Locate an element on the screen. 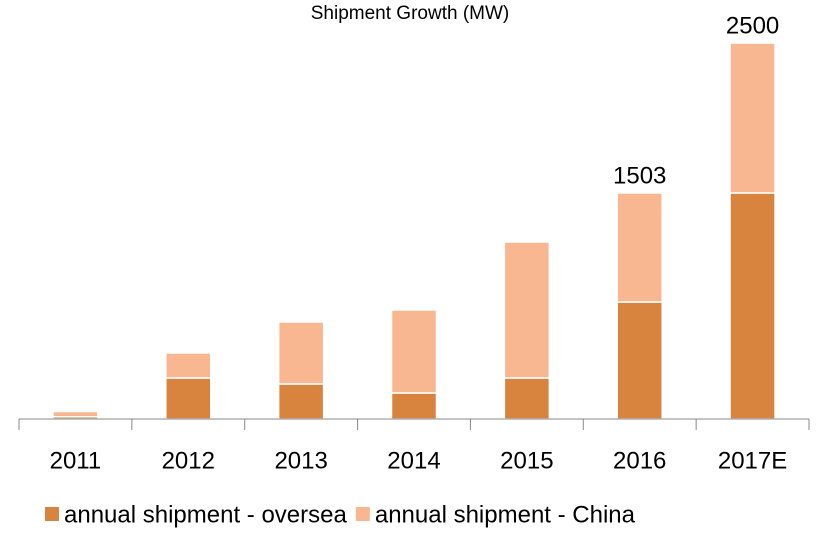 Image resolution: width=840 pixels, height=537 pixels. chart-title: Shipment Growth (MW) is located at coordinates (410, 13).